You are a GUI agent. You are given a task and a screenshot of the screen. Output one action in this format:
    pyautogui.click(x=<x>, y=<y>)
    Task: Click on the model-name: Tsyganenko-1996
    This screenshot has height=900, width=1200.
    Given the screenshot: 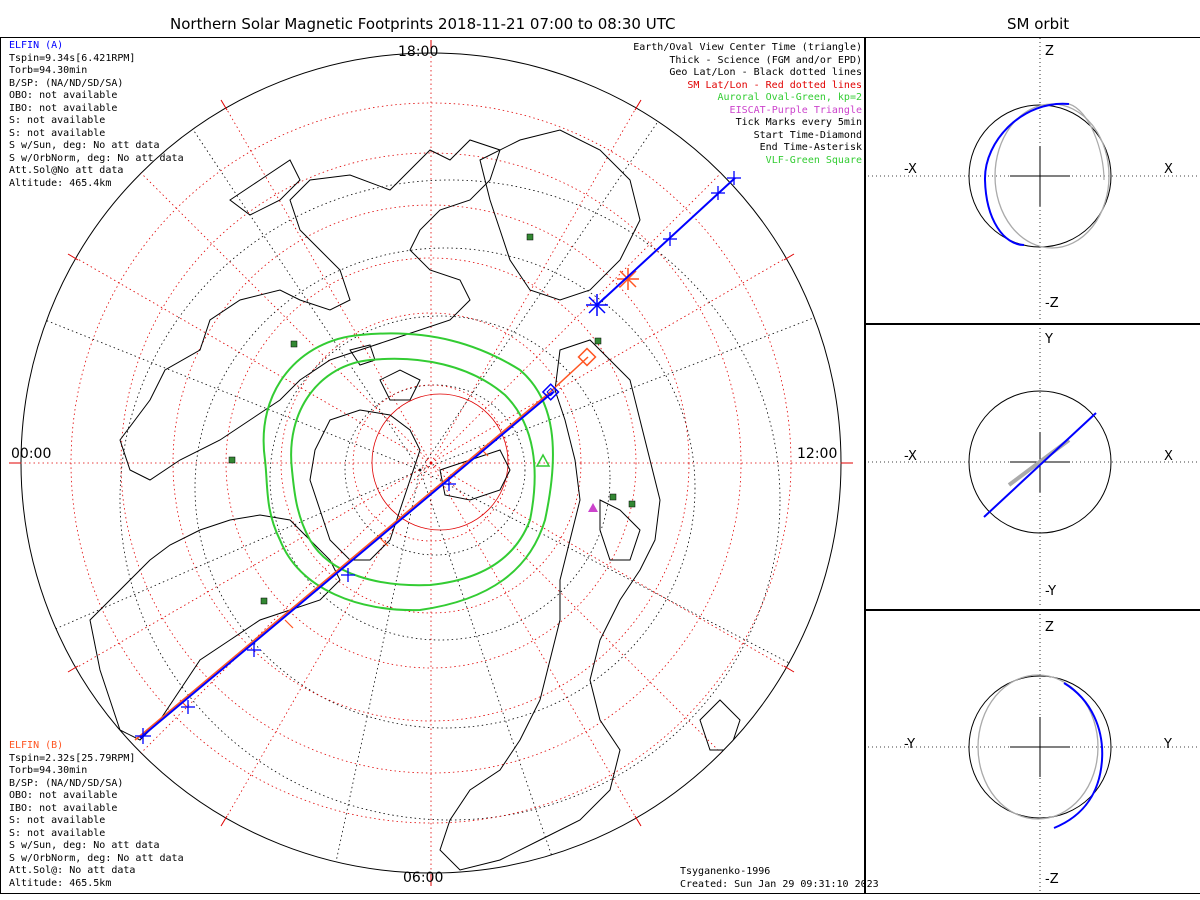 What is the action you would take?
    pyautogui.click(x=725, y=871)
    